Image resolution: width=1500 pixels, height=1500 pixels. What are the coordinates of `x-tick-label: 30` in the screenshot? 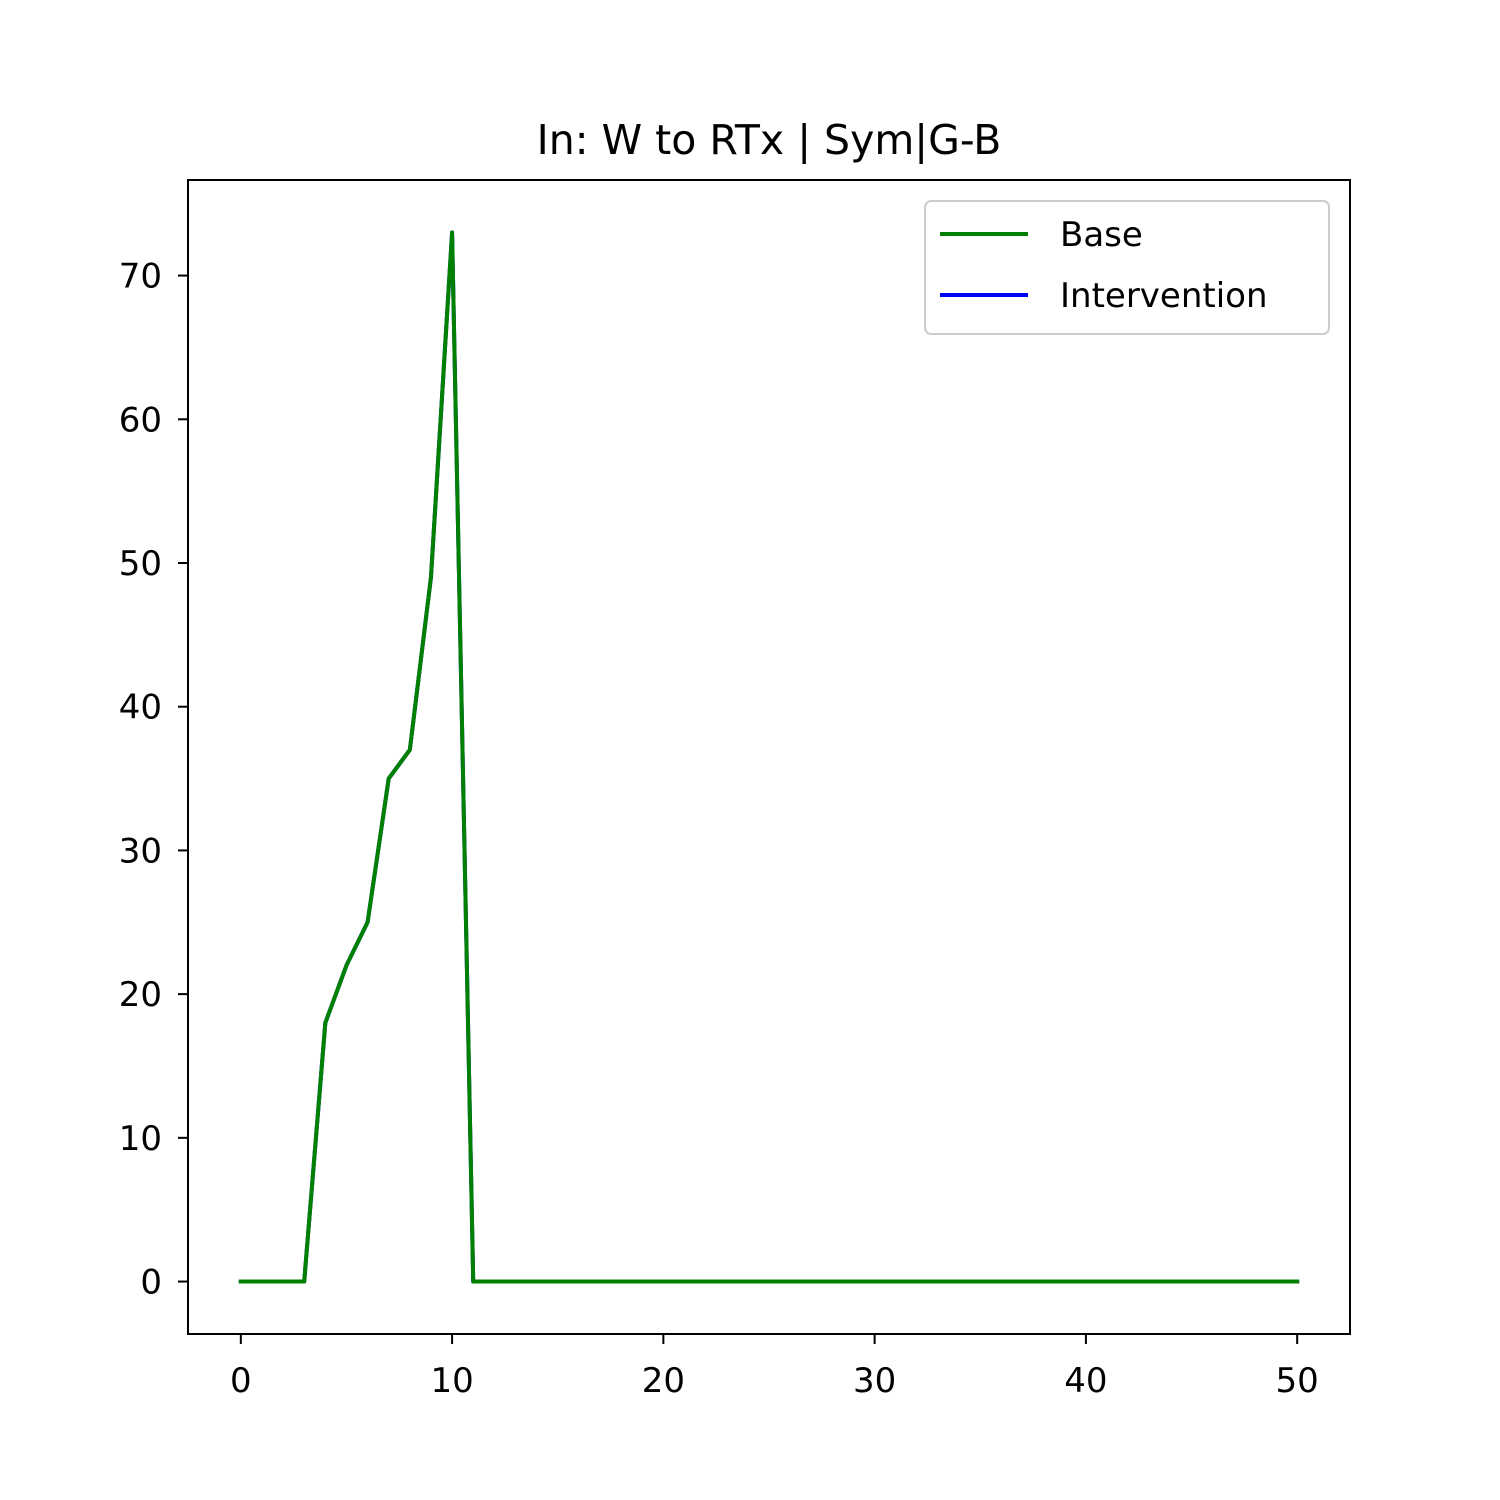 It's located at (874, 1381).